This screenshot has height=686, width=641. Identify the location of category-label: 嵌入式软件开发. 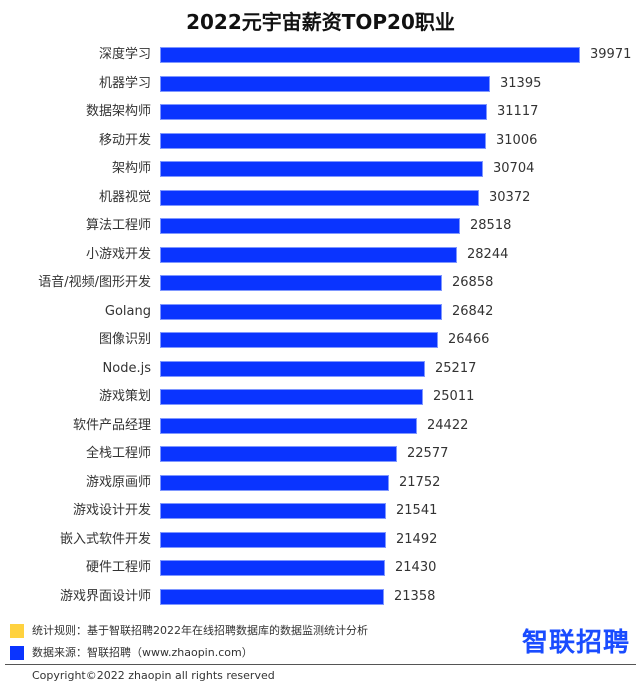
(105, 539).